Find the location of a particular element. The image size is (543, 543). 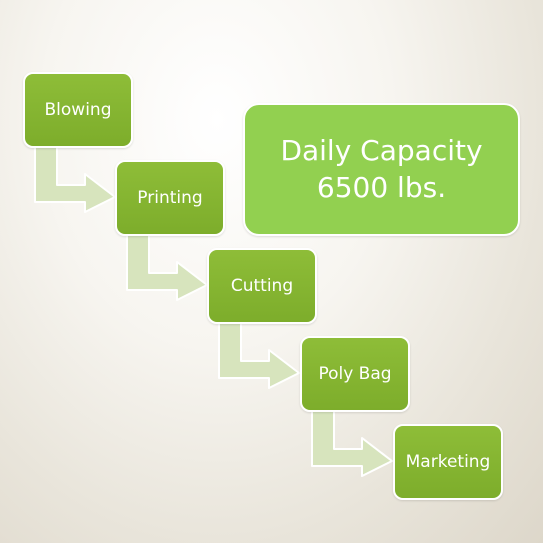

step-cutting: Cutting is located at coordinates (262, 286).